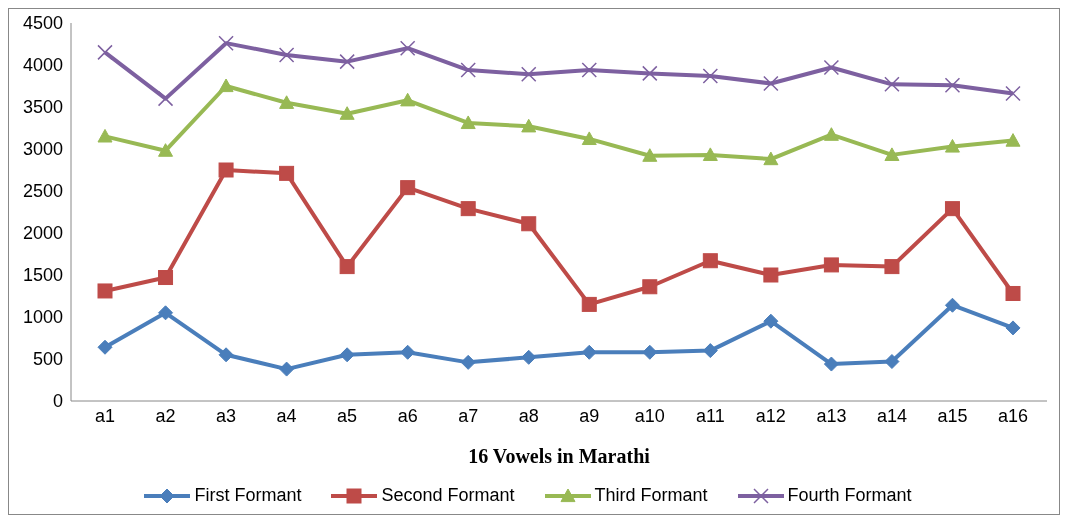 This screenshot has width=1066, height=521. Describe the element at coordinates (47, 359) in the screenshot. I see `y-tick-label: 500` at that location.